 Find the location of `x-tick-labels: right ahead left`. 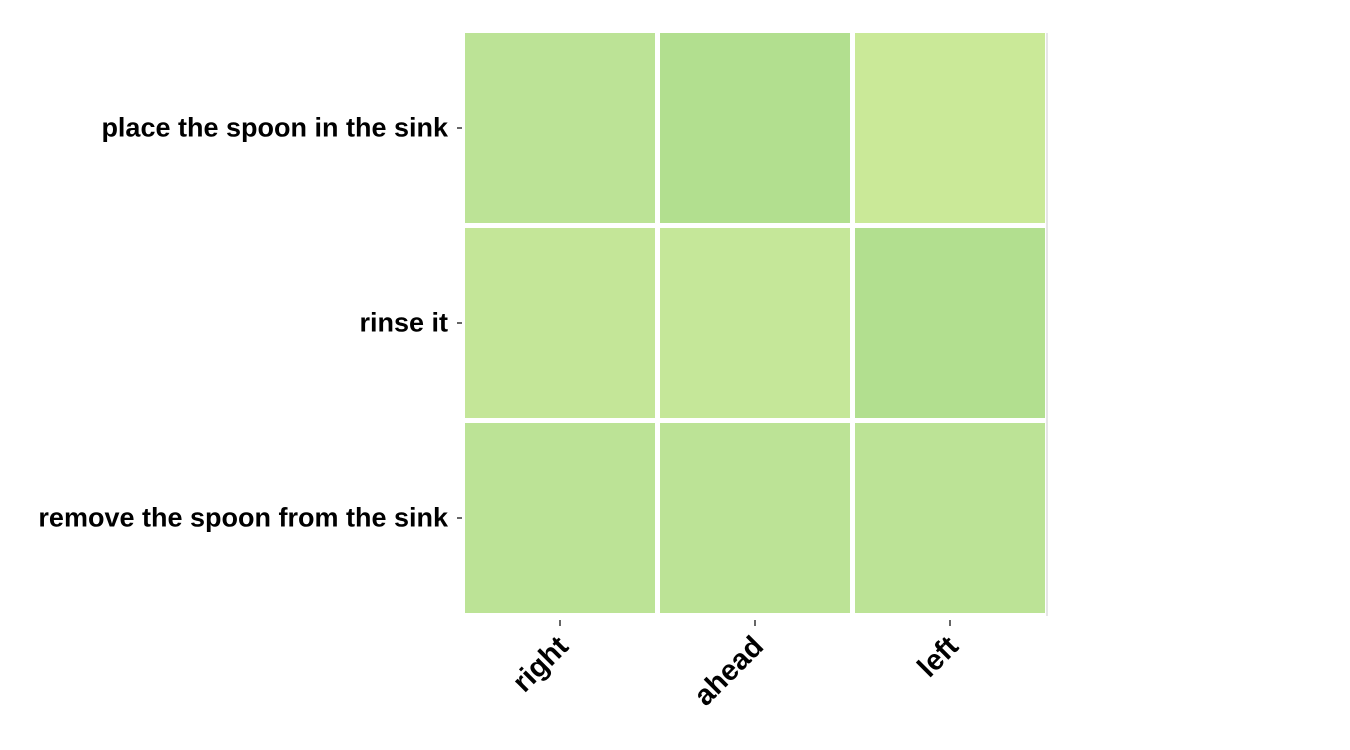

x-tick-labels: right ahead left is located at coordinates (736, 671).